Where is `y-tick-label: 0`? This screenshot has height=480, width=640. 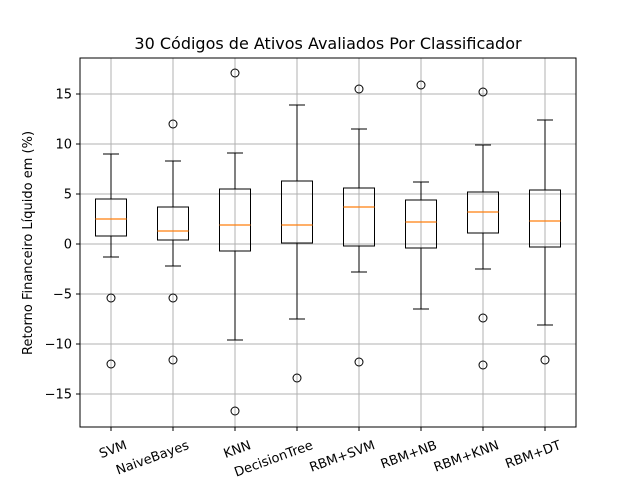 y-tick-label: 0 is located at coordinates (68, 245).